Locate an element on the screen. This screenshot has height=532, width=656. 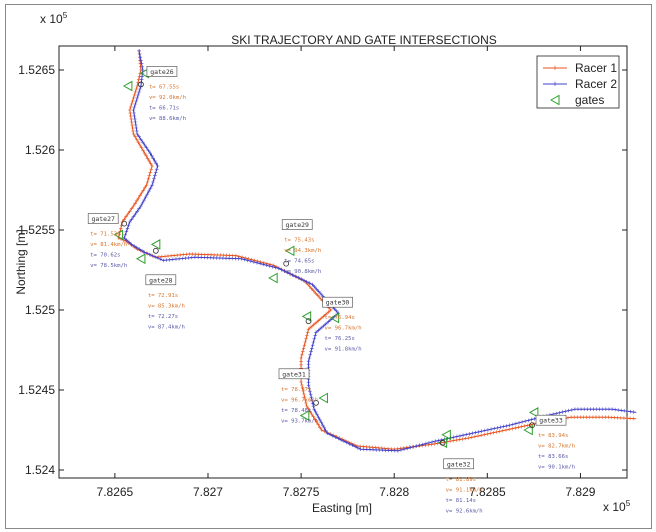
gate-stat: t= 83.94s is located at coordinates (553, 436).